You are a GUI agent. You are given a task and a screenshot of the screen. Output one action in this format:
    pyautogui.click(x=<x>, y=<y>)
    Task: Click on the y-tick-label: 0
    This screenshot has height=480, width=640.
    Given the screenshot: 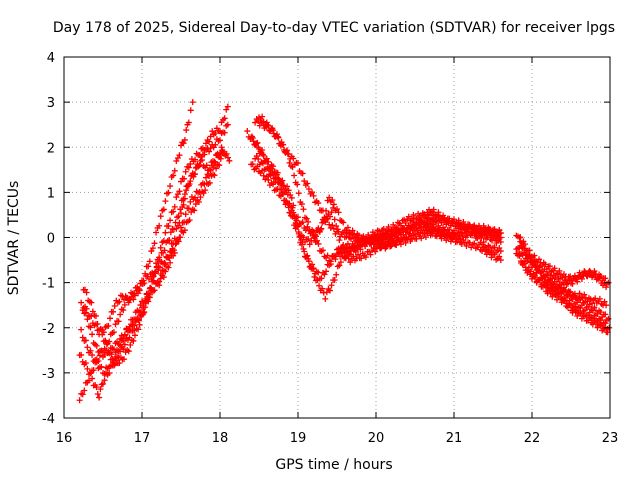 What is the action you would take?
    pyautogui.click(x=51, y=239)
    